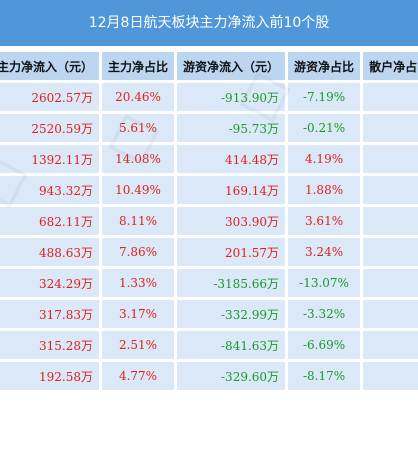 The width and height of the screenshot is (418, 473). Describe the element at coordinates (138, 128) in the screenshot. I see `main-ratio-cell: 5.61%` at that location.